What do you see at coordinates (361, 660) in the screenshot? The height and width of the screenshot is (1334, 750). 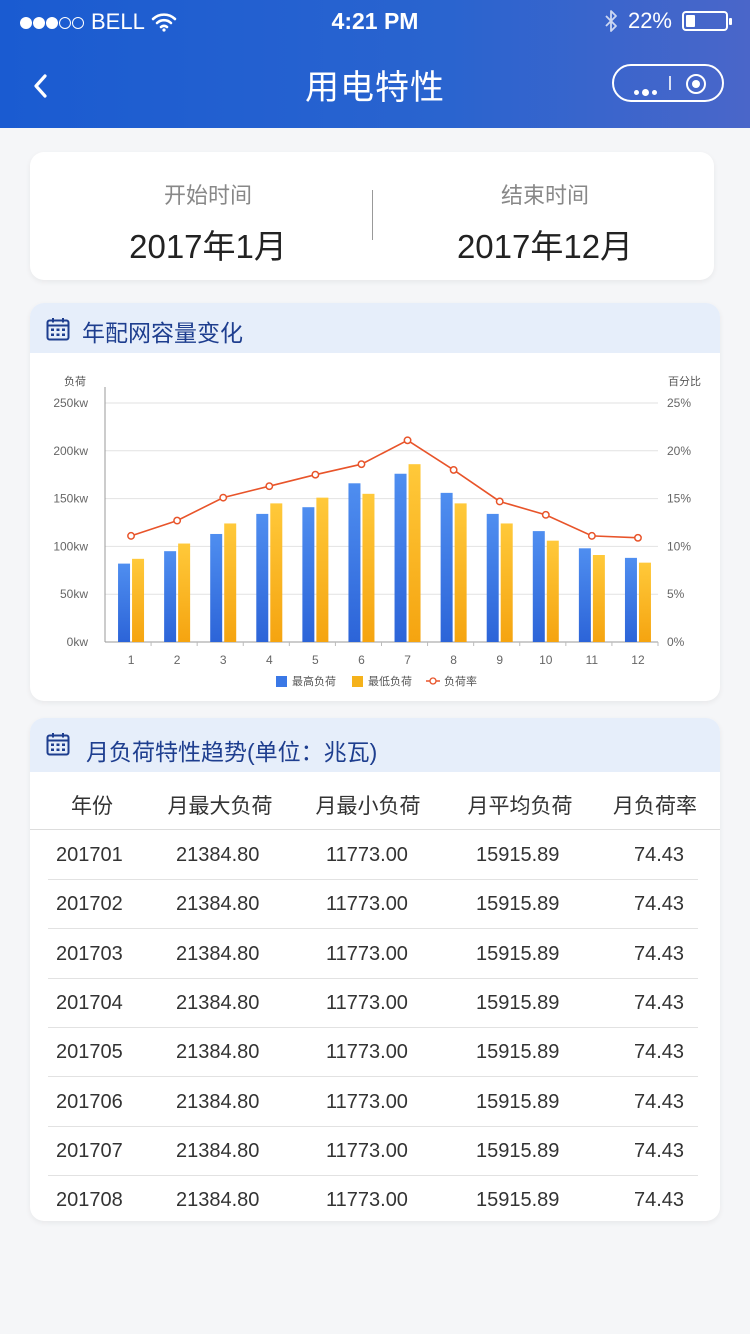 I see `x-tick-label: 6` at bounding box center [361, 660].